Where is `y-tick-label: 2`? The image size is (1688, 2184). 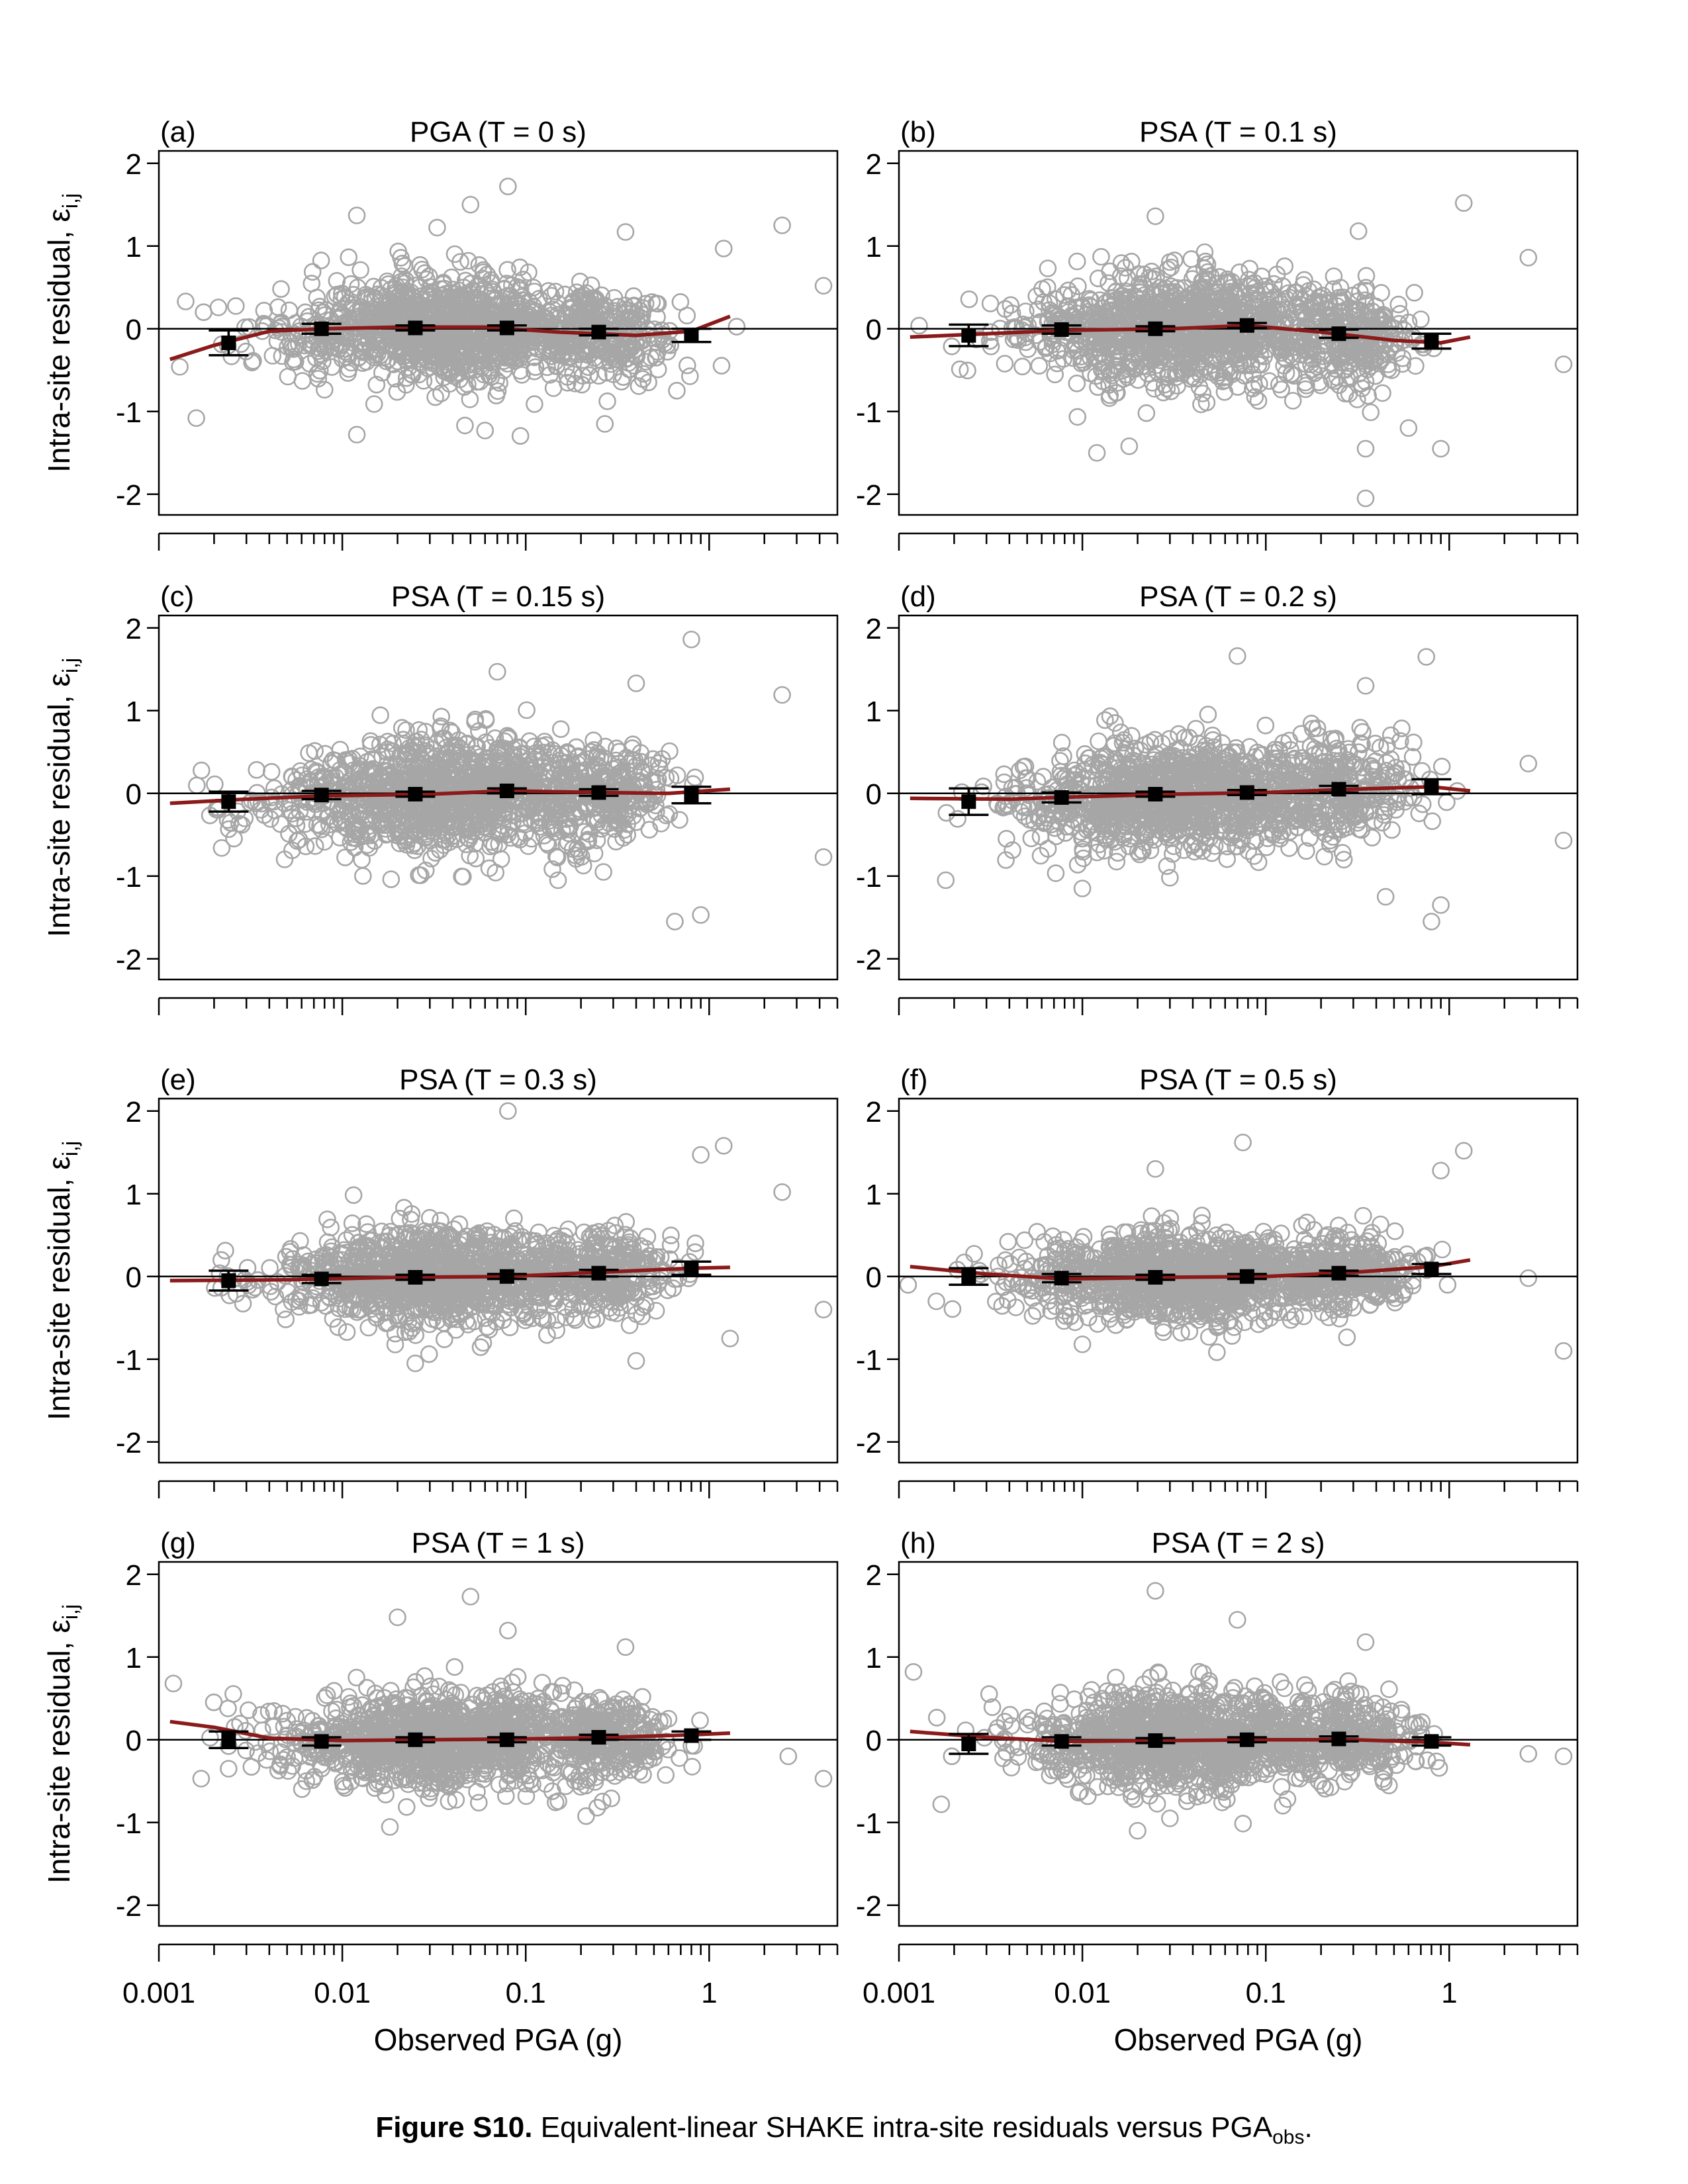 y-tick-label: 2 is located at coordinates (134, 629).